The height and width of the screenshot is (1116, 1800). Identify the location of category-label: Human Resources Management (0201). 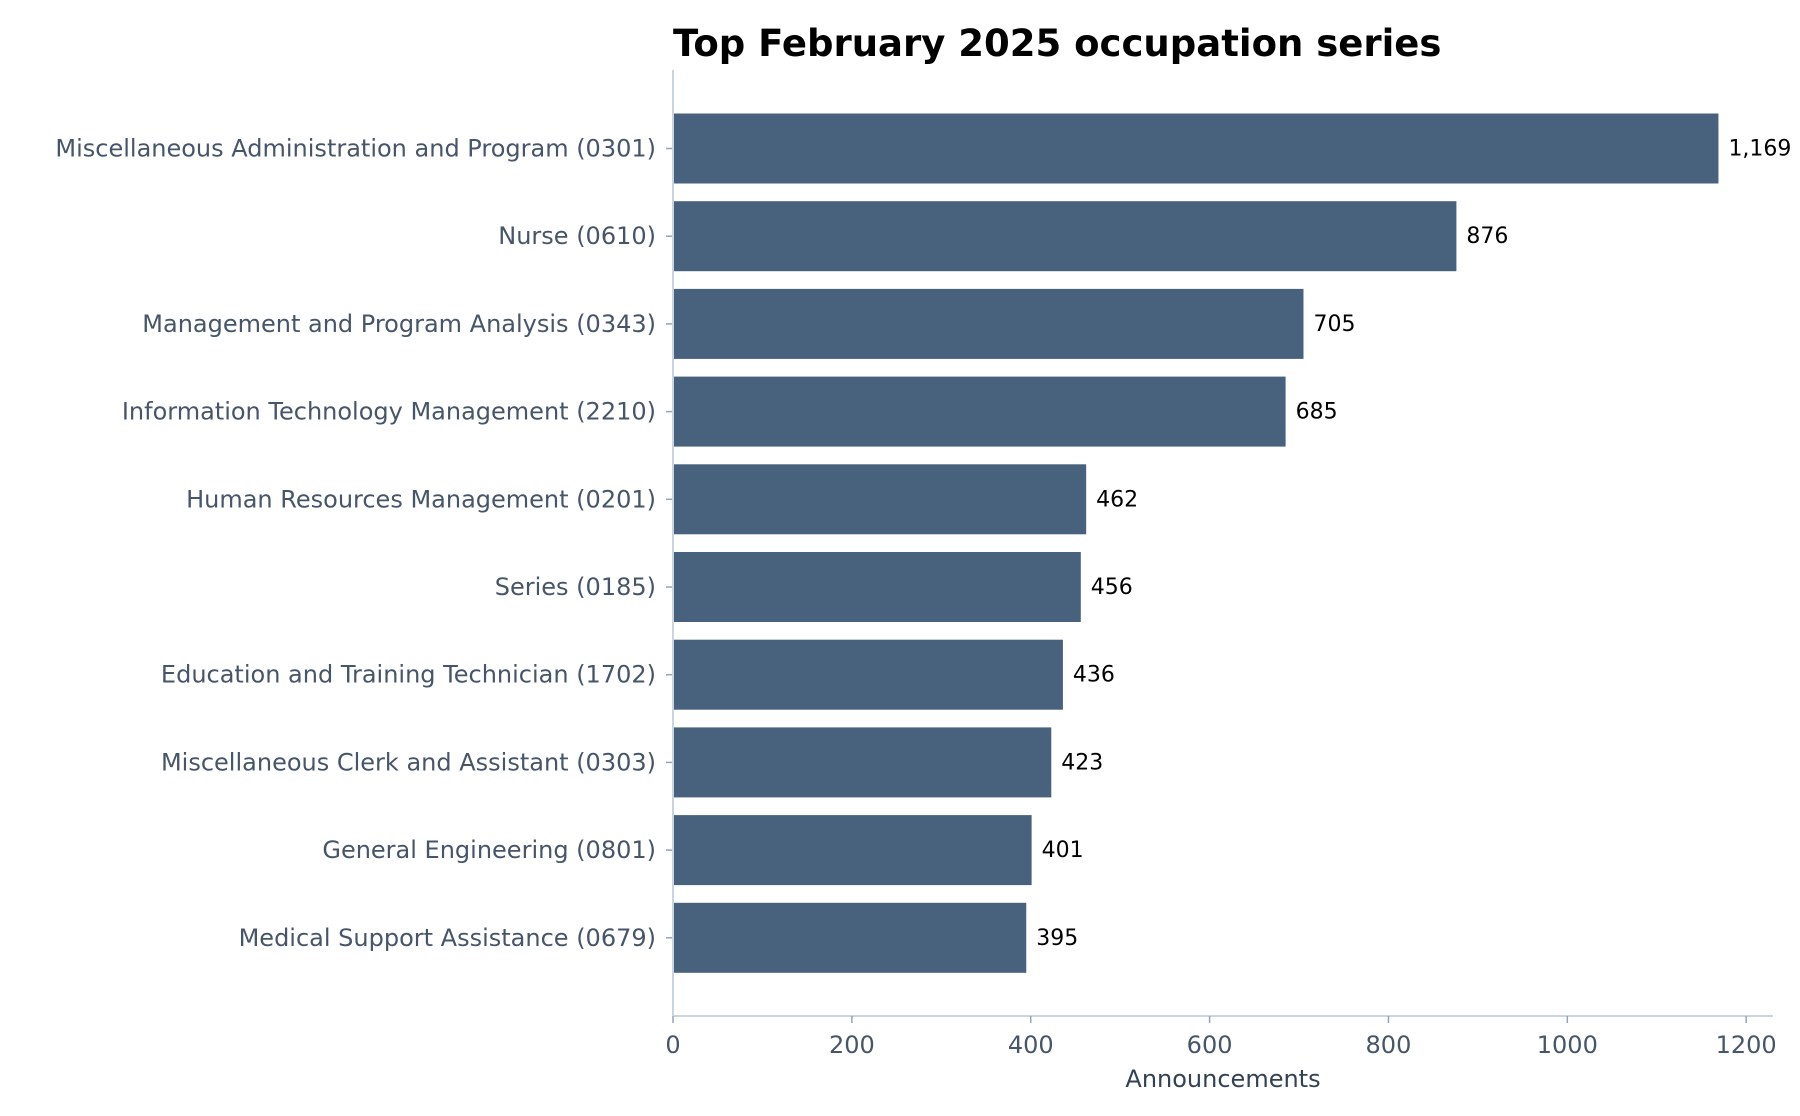
(421, 499).